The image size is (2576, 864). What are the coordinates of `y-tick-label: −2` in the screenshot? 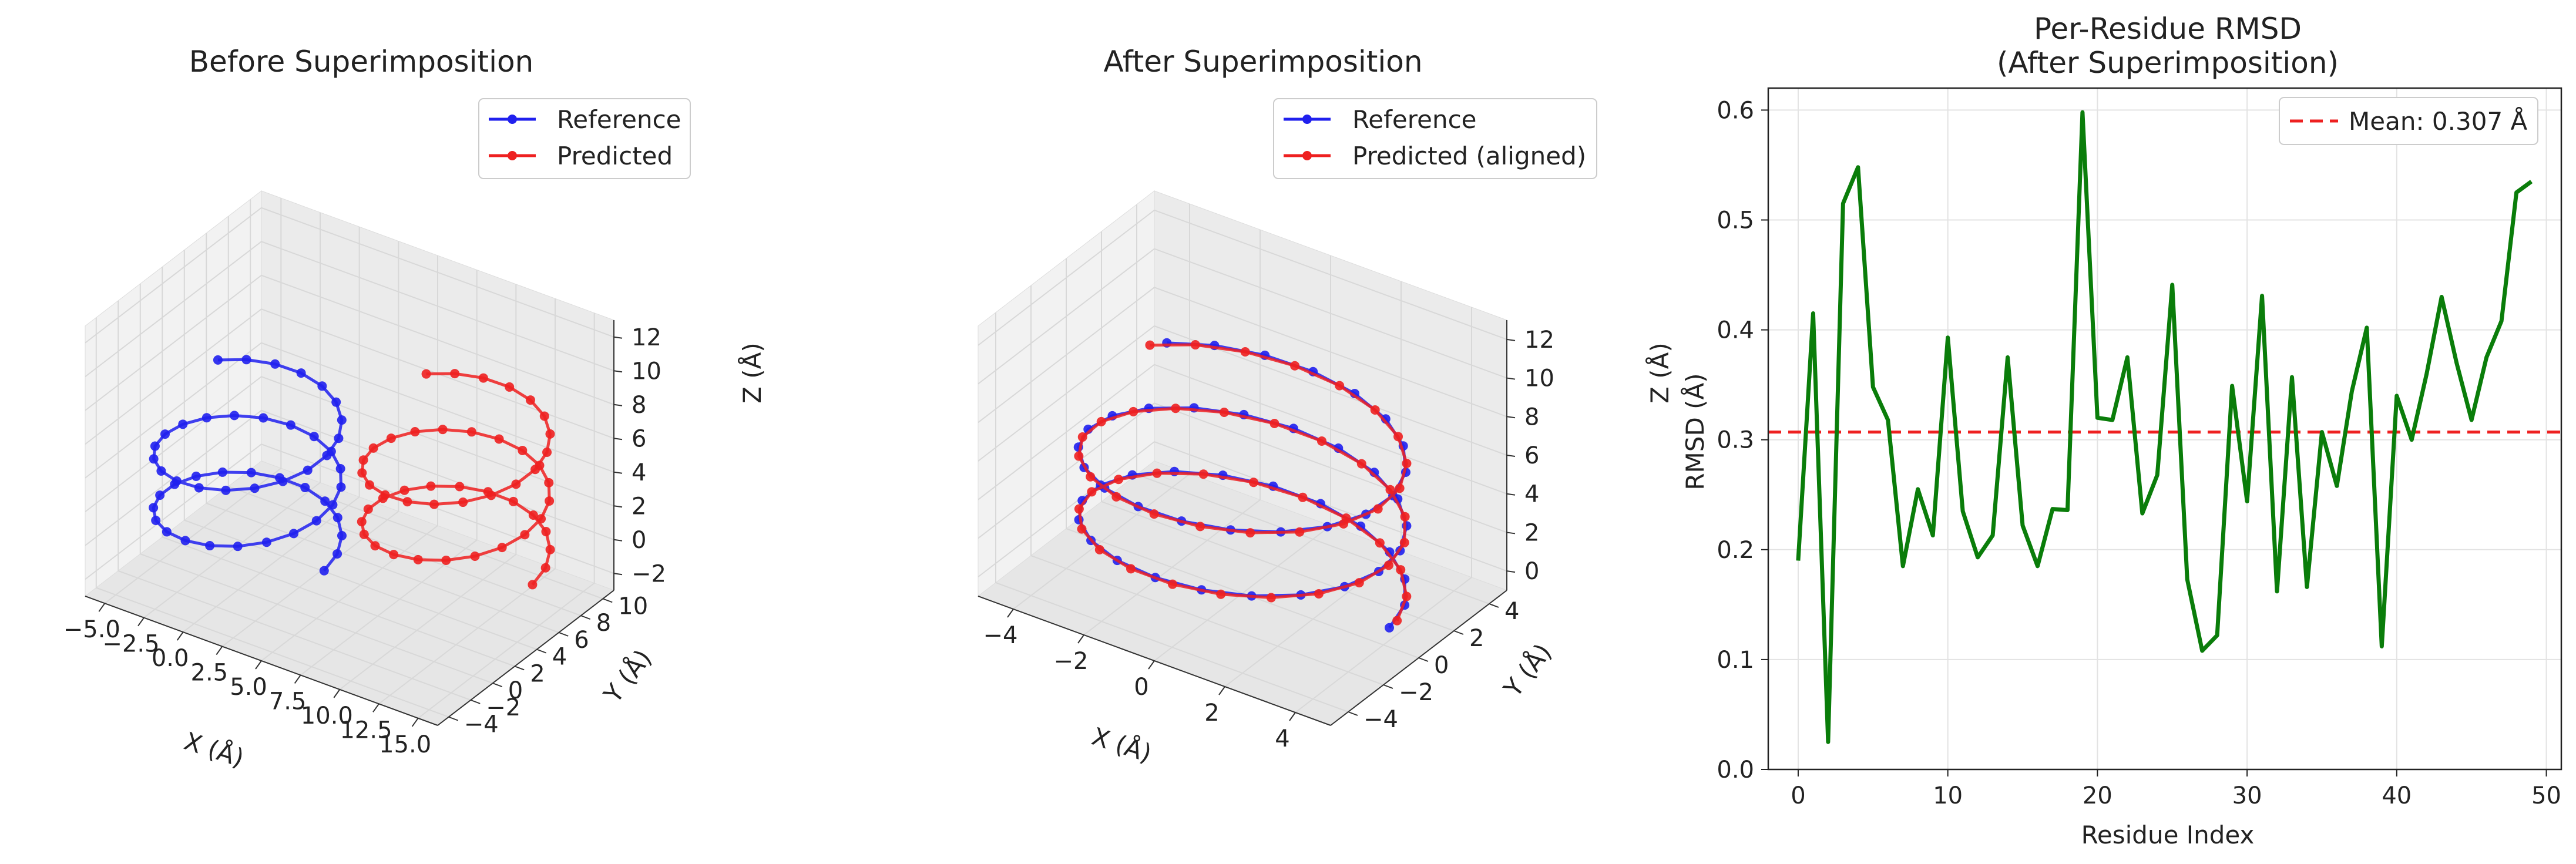 It's located at (503, 707).